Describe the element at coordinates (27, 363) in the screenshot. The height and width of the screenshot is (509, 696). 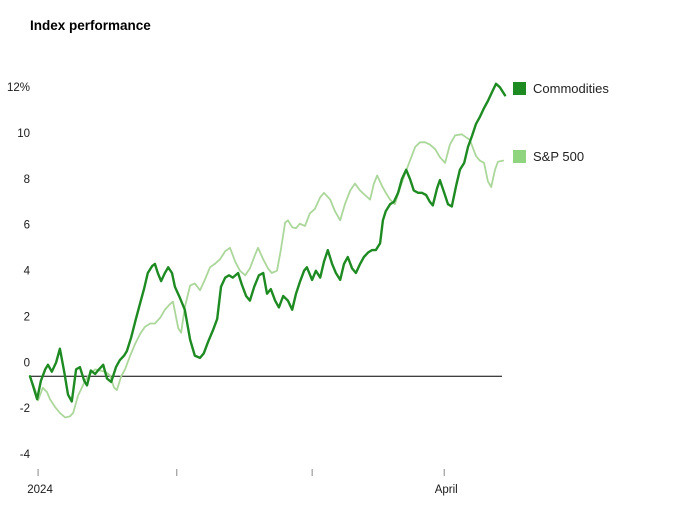
I see `y-tick-label: 0` at that location.